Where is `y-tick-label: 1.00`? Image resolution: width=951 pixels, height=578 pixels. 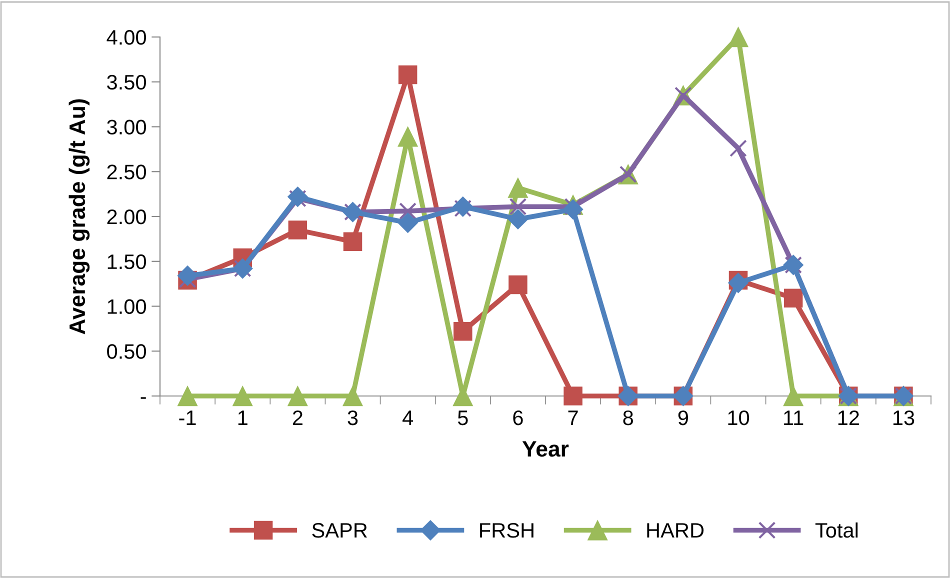
y-tick-label: 1.00 is located at coordinates (127, 306).